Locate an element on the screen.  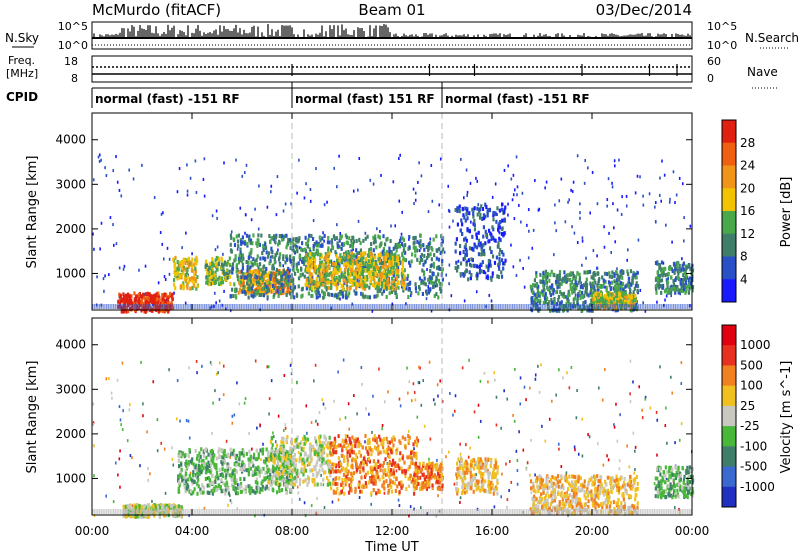
power-ylabel: Slant Range [km] is located at coordinates (32, 212).